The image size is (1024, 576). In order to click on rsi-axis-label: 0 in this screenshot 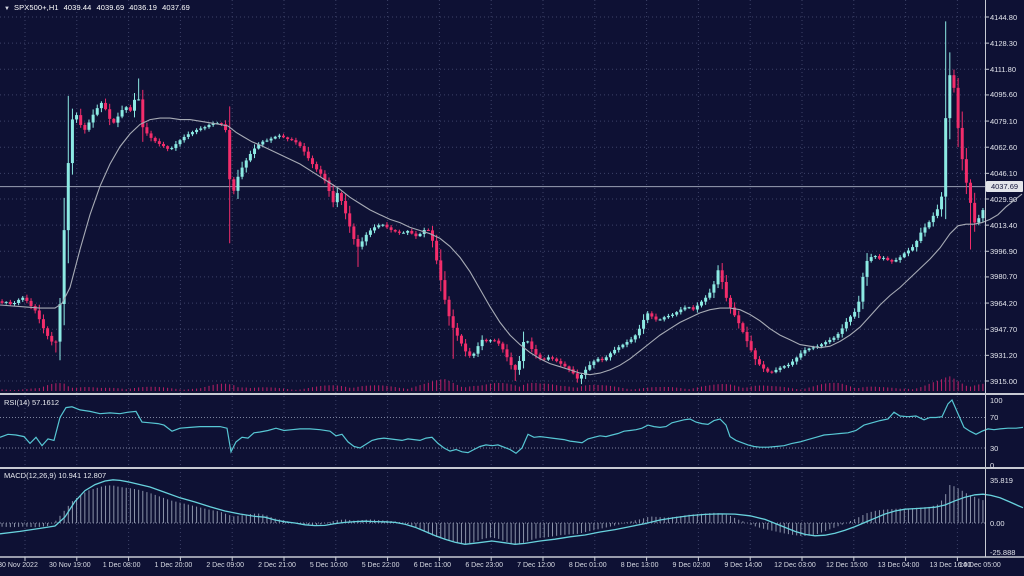, I will do `click(992, 465)`.